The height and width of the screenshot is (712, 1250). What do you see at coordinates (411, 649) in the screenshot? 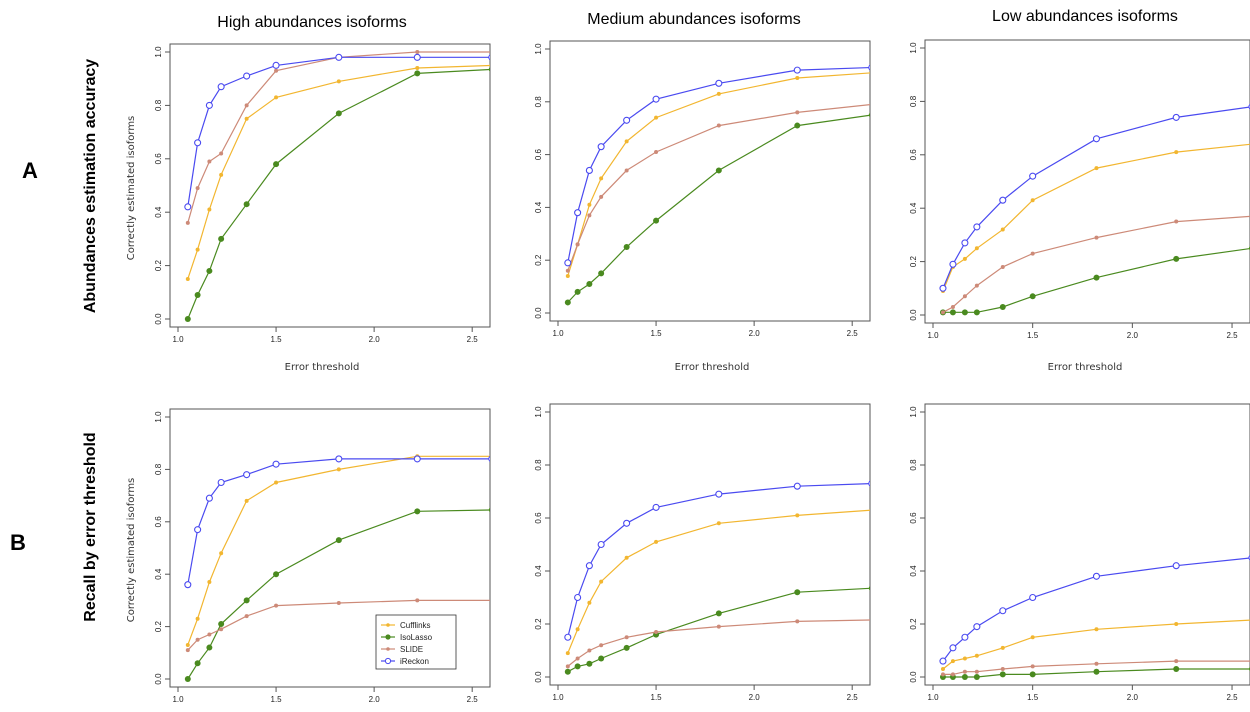
I see `legend-label: SLIDE` at bounding box center [411, 649].